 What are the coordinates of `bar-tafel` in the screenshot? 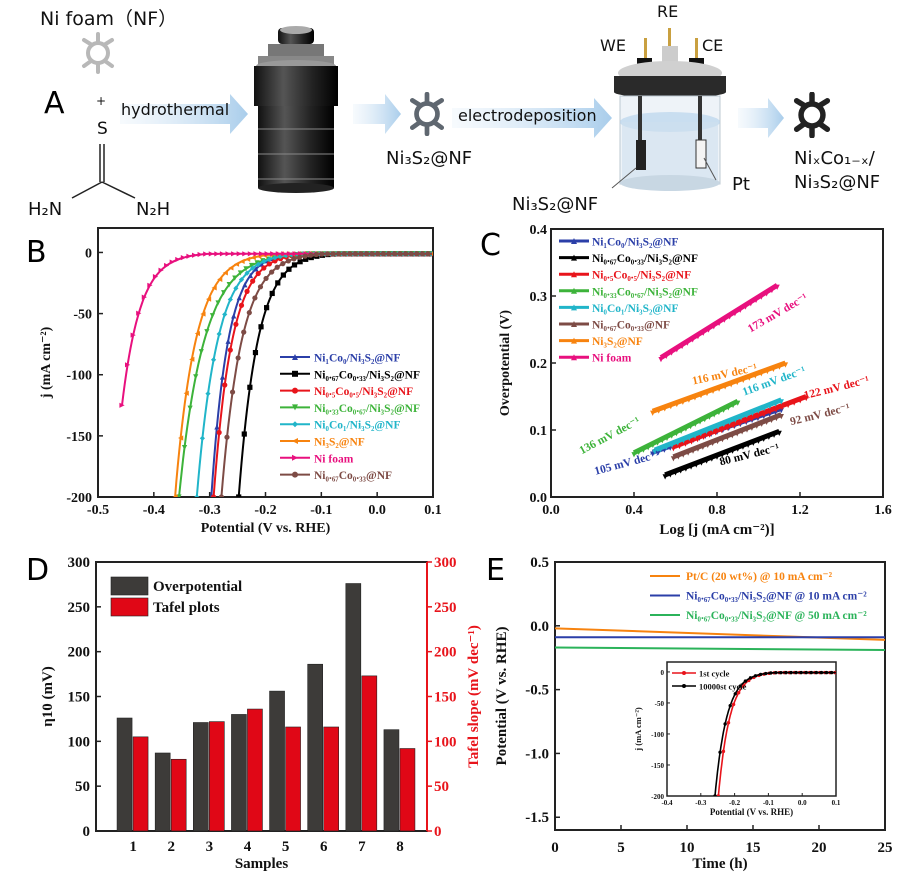 It's located at (140, 784).